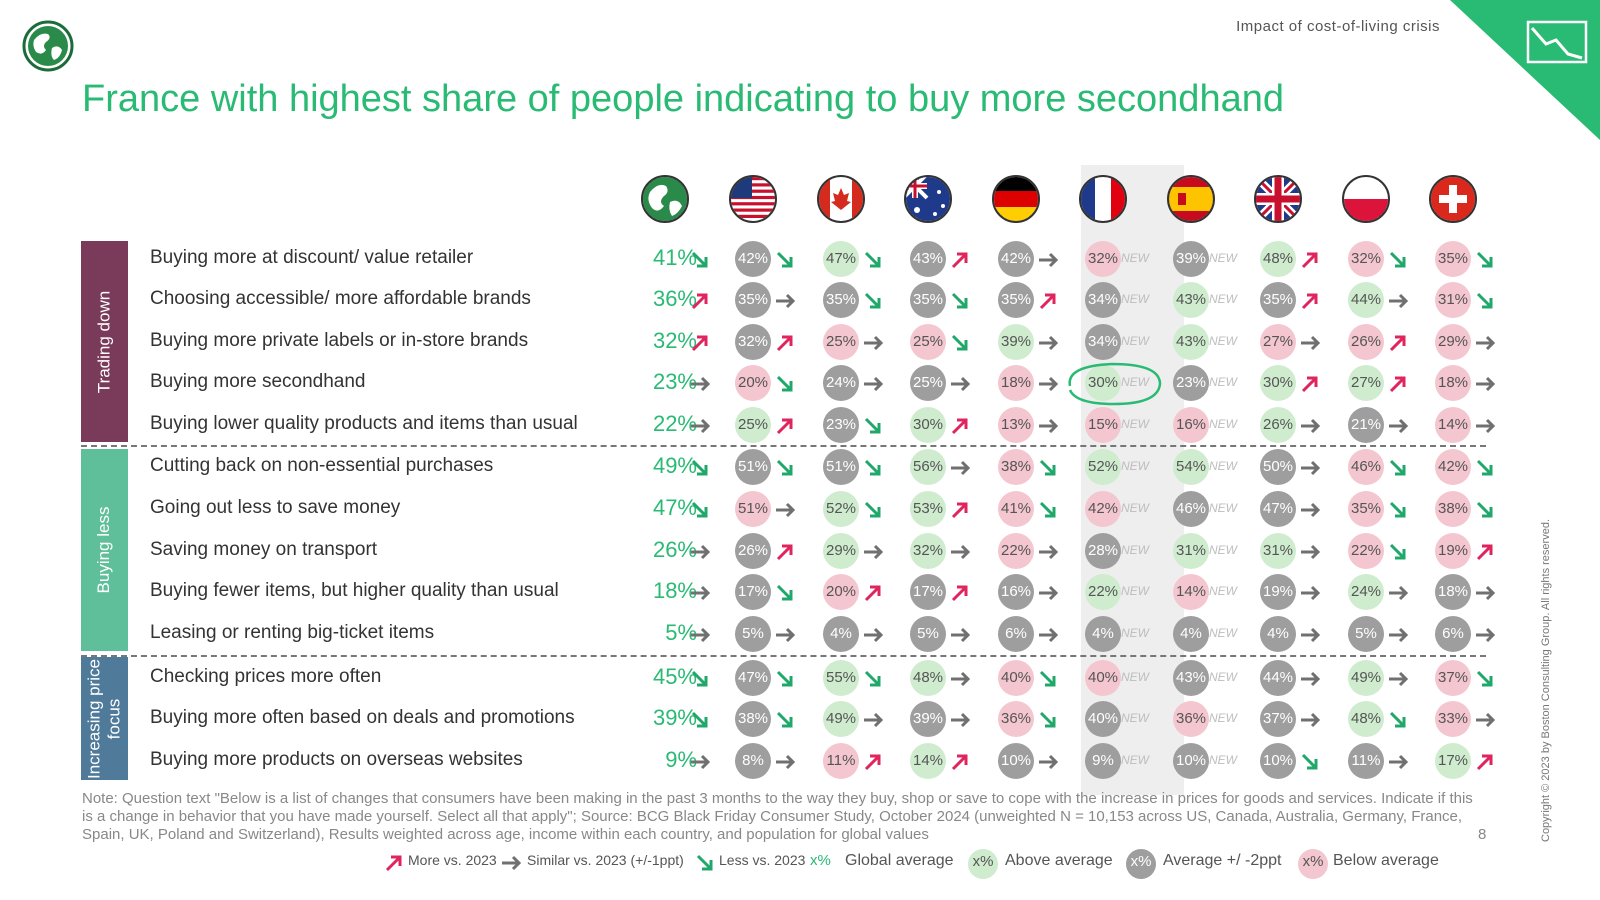 This screenshot has width=1600, height=900. Describe the element at coordinates (103, 341) in the screenshot. I see `section-label-0: Trading down` at that location.